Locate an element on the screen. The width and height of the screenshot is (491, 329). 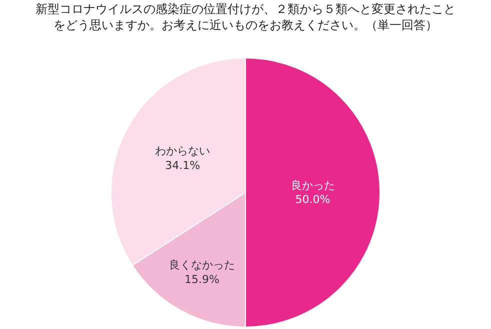
chart-title: 新型コロナウイルスの感染症の位置付けが、２類から５類へと変更されたことをどう思いますか。お考えに近いものをお教えください。（単一回答） is located at coordinates (246, 17).